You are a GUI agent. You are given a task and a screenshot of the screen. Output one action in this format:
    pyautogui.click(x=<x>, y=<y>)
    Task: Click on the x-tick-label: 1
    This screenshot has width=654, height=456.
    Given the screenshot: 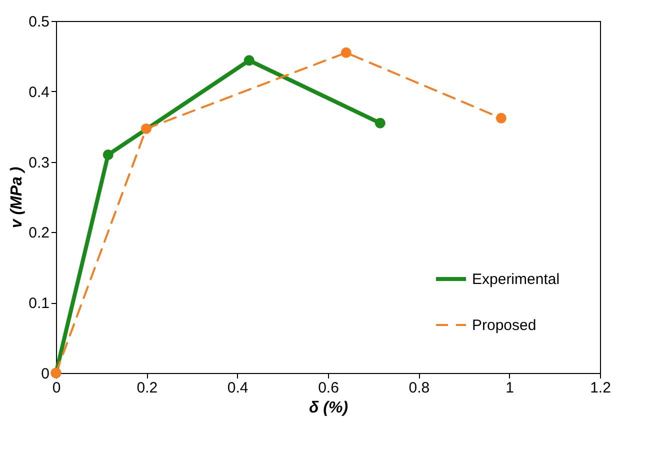 What is the action you would take?
    pyautogui.click(x=510, y=388)
    